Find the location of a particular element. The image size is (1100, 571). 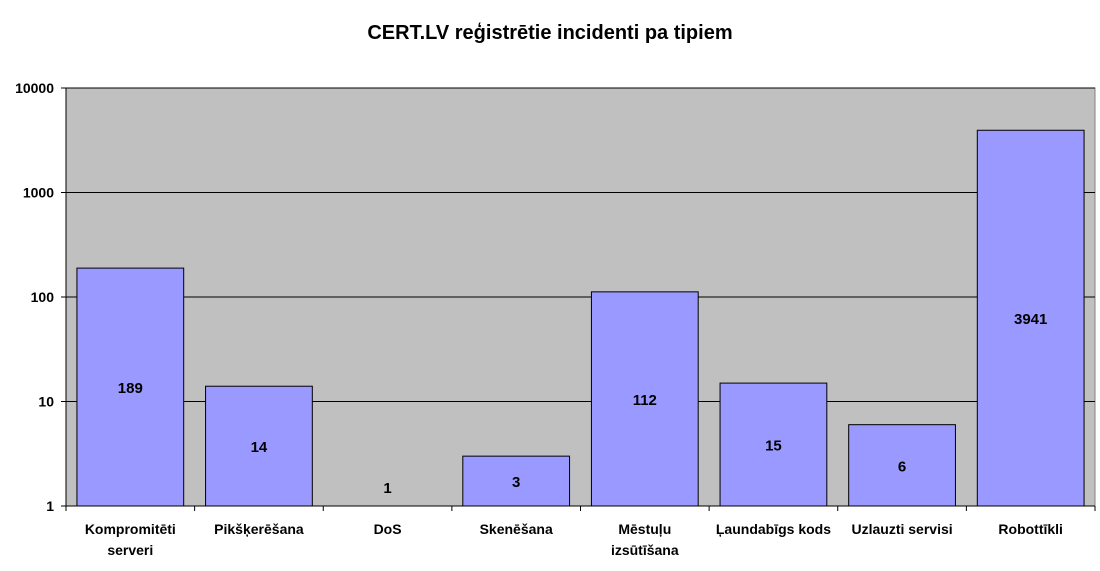

category-label: Robottīkli is located at coordinates (1030, 529).